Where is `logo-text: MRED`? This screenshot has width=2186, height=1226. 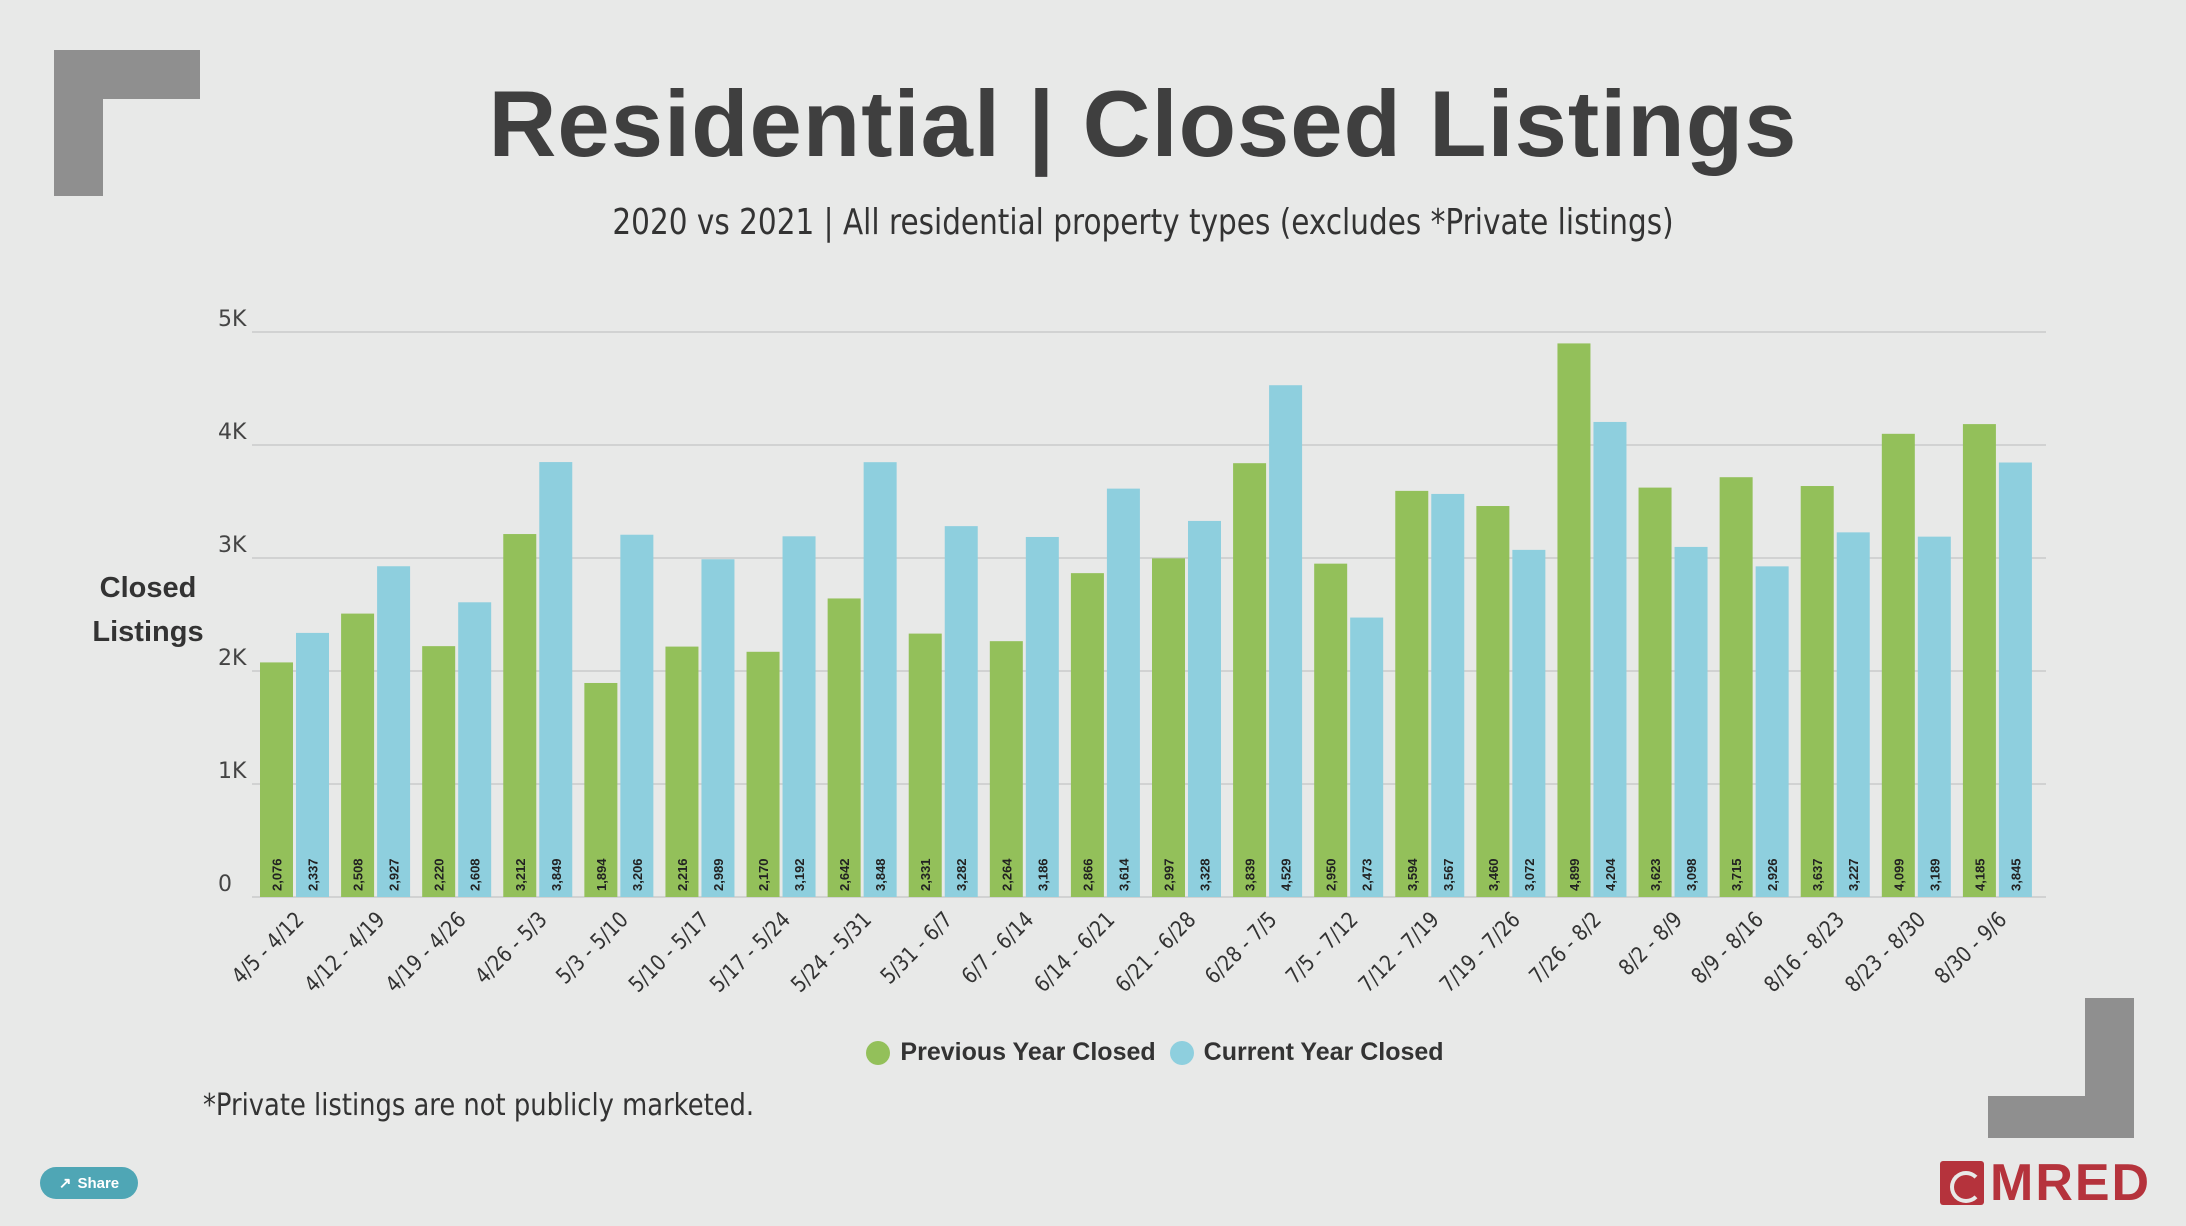 logo-text: MRED is located at coordinates (2071, 1183).